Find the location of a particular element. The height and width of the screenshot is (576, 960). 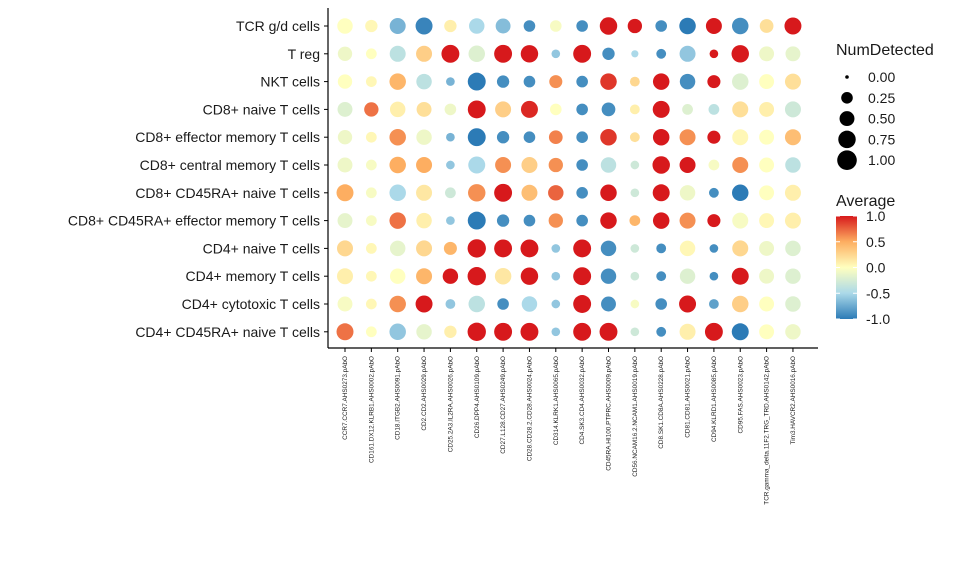

size-legend-label: 0.00 is located at coordinates (881, 77).